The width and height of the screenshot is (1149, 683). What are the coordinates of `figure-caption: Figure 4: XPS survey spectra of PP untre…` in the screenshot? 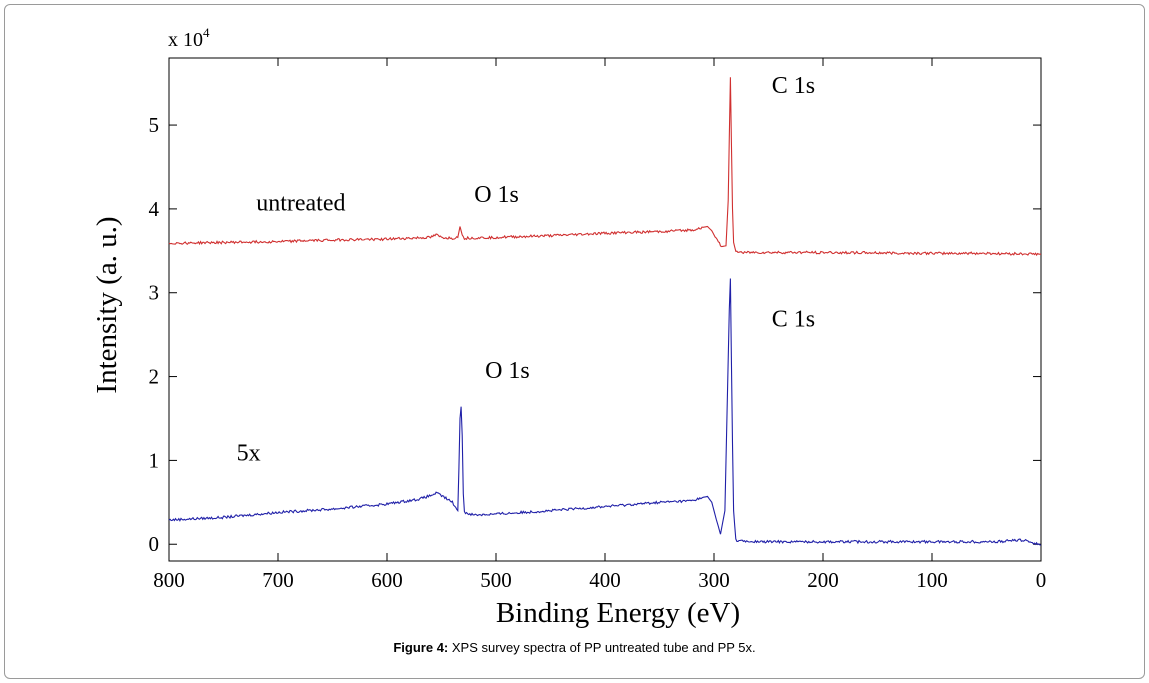 It's located at (574, 647).